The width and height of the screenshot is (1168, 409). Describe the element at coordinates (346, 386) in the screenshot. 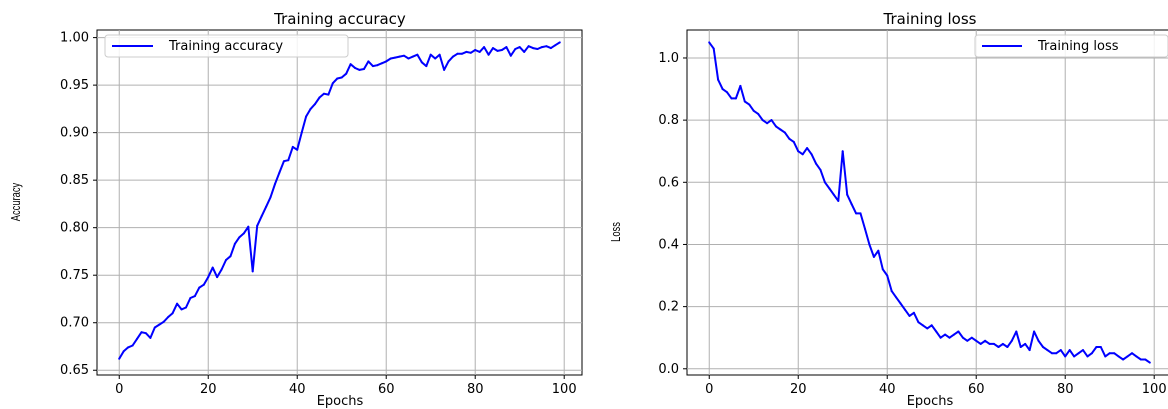

I see `x-axis-ticks: 0 20 40 60 80 100` at that location.